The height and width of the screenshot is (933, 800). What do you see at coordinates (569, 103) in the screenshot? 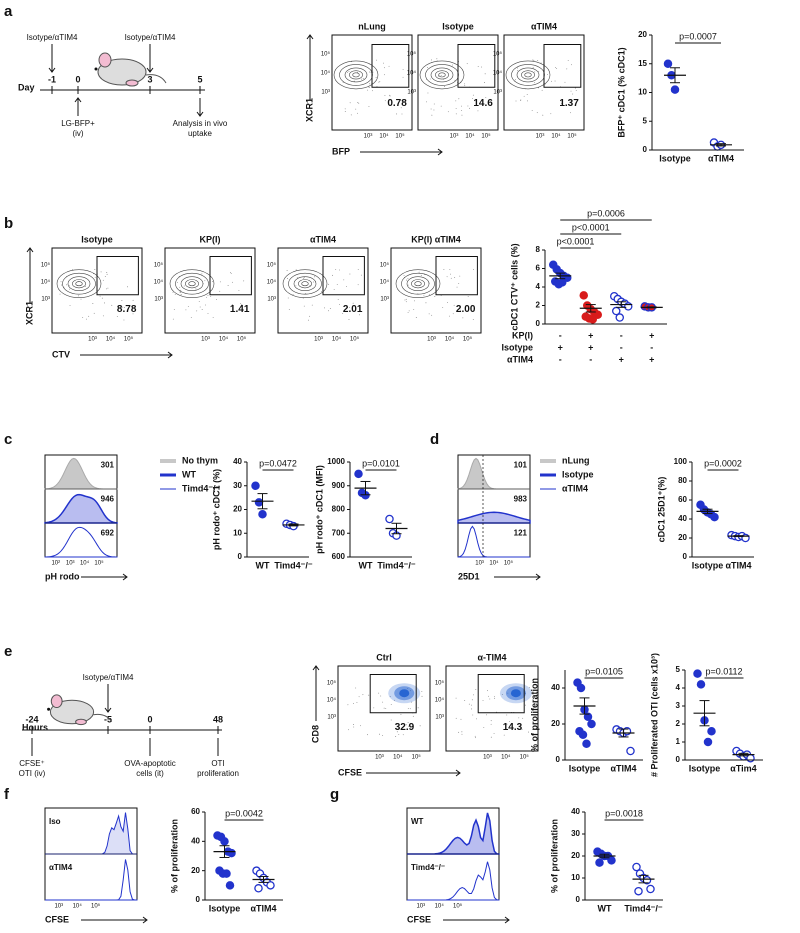
I see `gate-value: 1.37` at bounding box center [569, 103].